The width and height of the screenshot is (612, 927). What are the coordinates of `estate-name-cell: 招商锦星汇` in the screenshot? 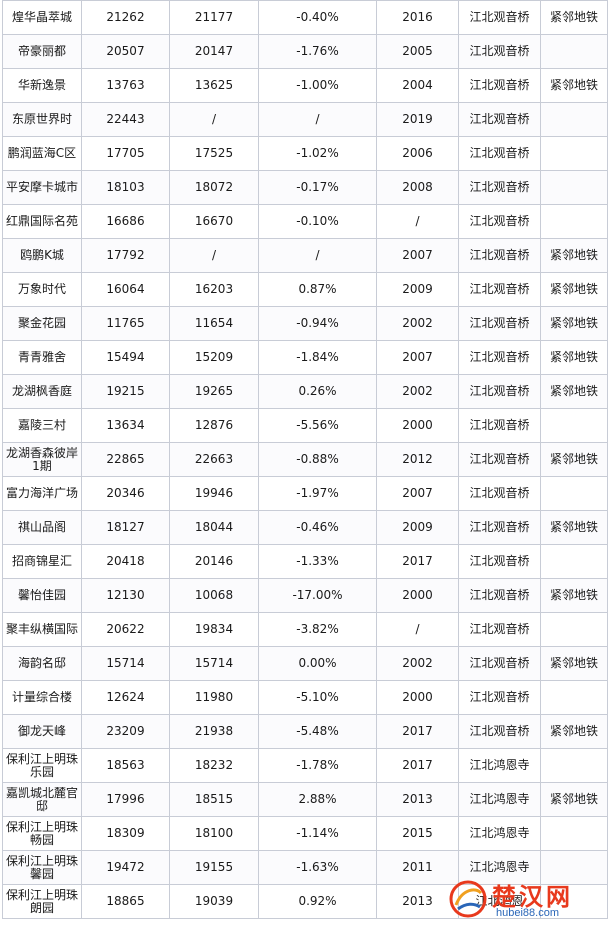 It's located at (42, 561).